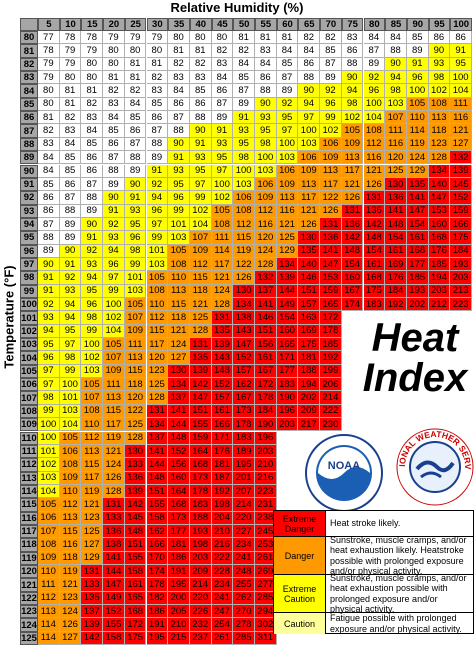  What do you see at coordinates (29, 158) in the screenshot?
I see `temperature-header: 89` at bounding box center [29, 158].